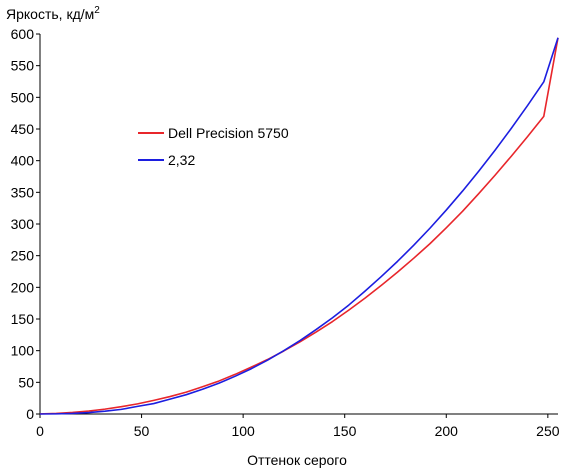 The height and width of the screenshot is (469, 562). What do you see at coordinates (50, 14) in the screenshot?
I see `y-axis-title-text: Яркость, кд/м` at bounding box center [50, 14].